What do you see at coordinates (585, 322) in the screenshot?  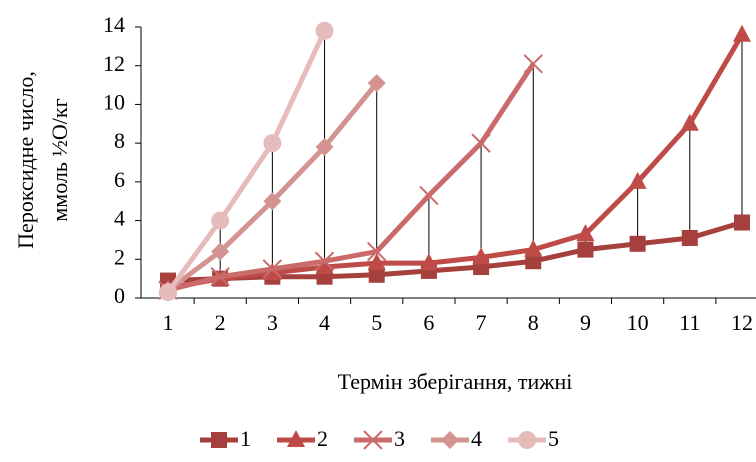 I see `x-tick-label: 9` at bounding box center [585, 322].